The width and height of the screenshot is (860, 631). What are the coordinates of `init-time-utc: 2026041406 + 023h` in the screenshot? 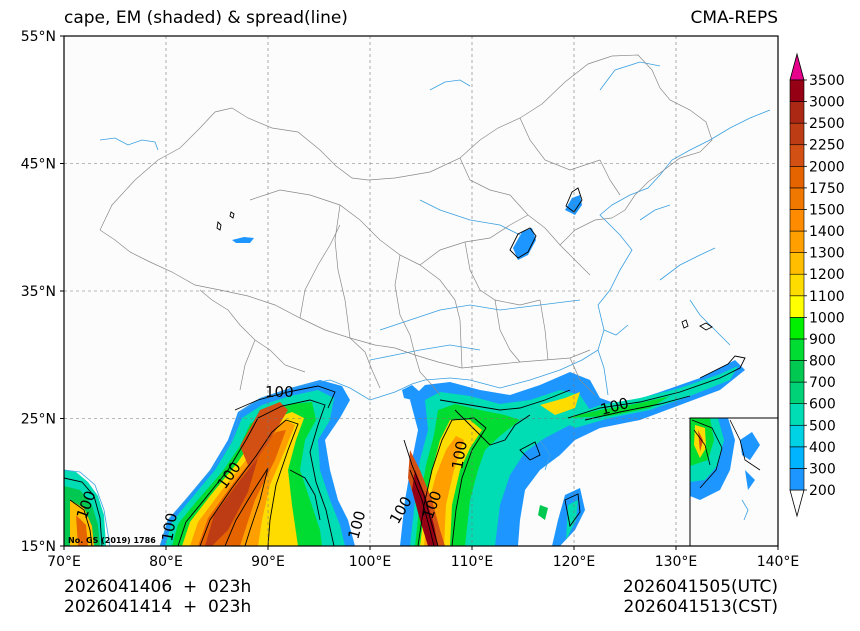 It's located at (158, 587).